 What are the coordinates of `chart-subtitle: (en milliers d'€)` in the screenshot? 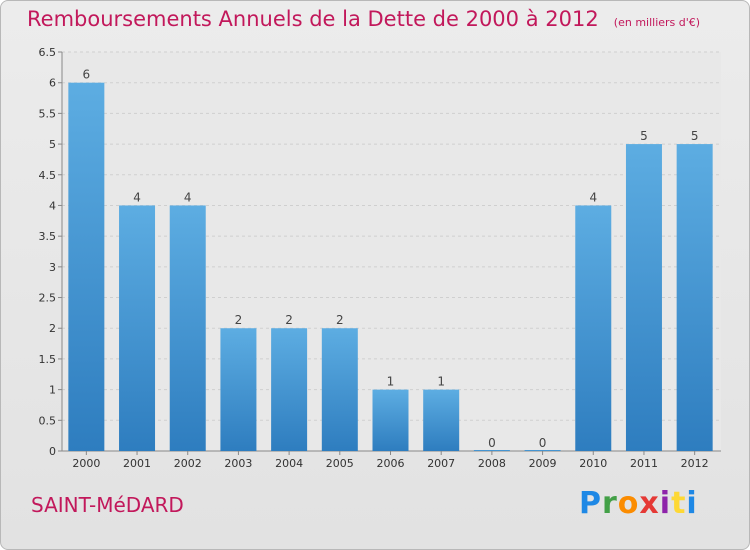 It's located at (657, 22).